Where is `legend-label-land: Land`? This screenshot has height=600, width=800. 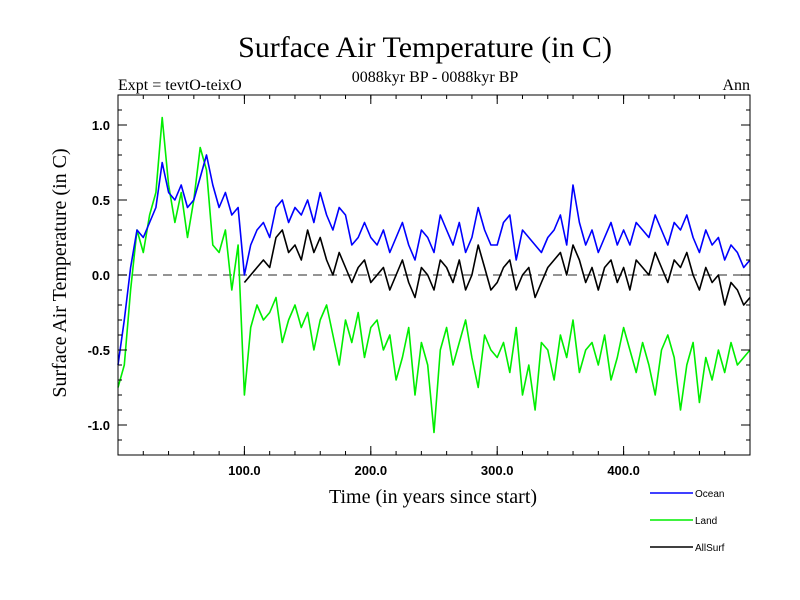
legend-label-land: Land is located at coordinates (706, 521).